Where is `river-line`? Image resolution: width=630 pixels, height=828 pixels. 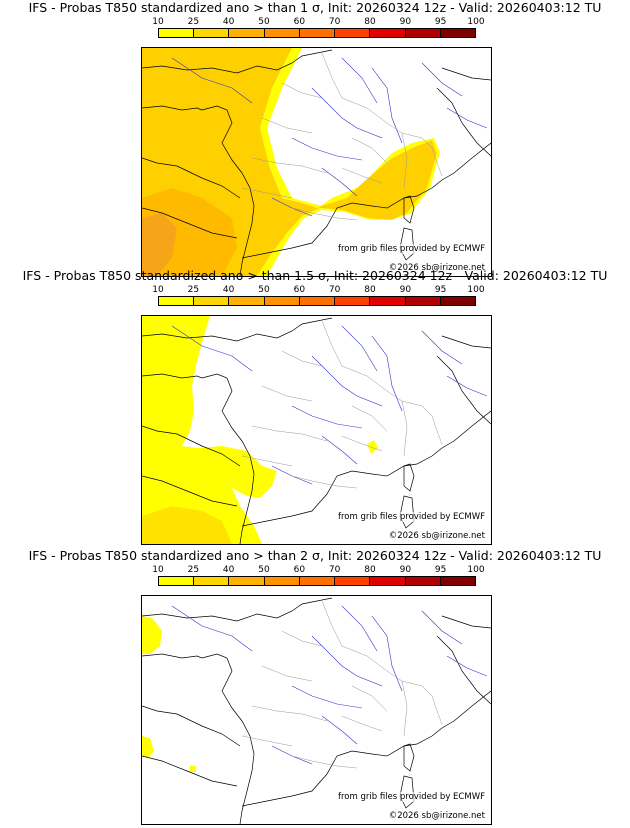 river-line is located at coordinates (329, 685).